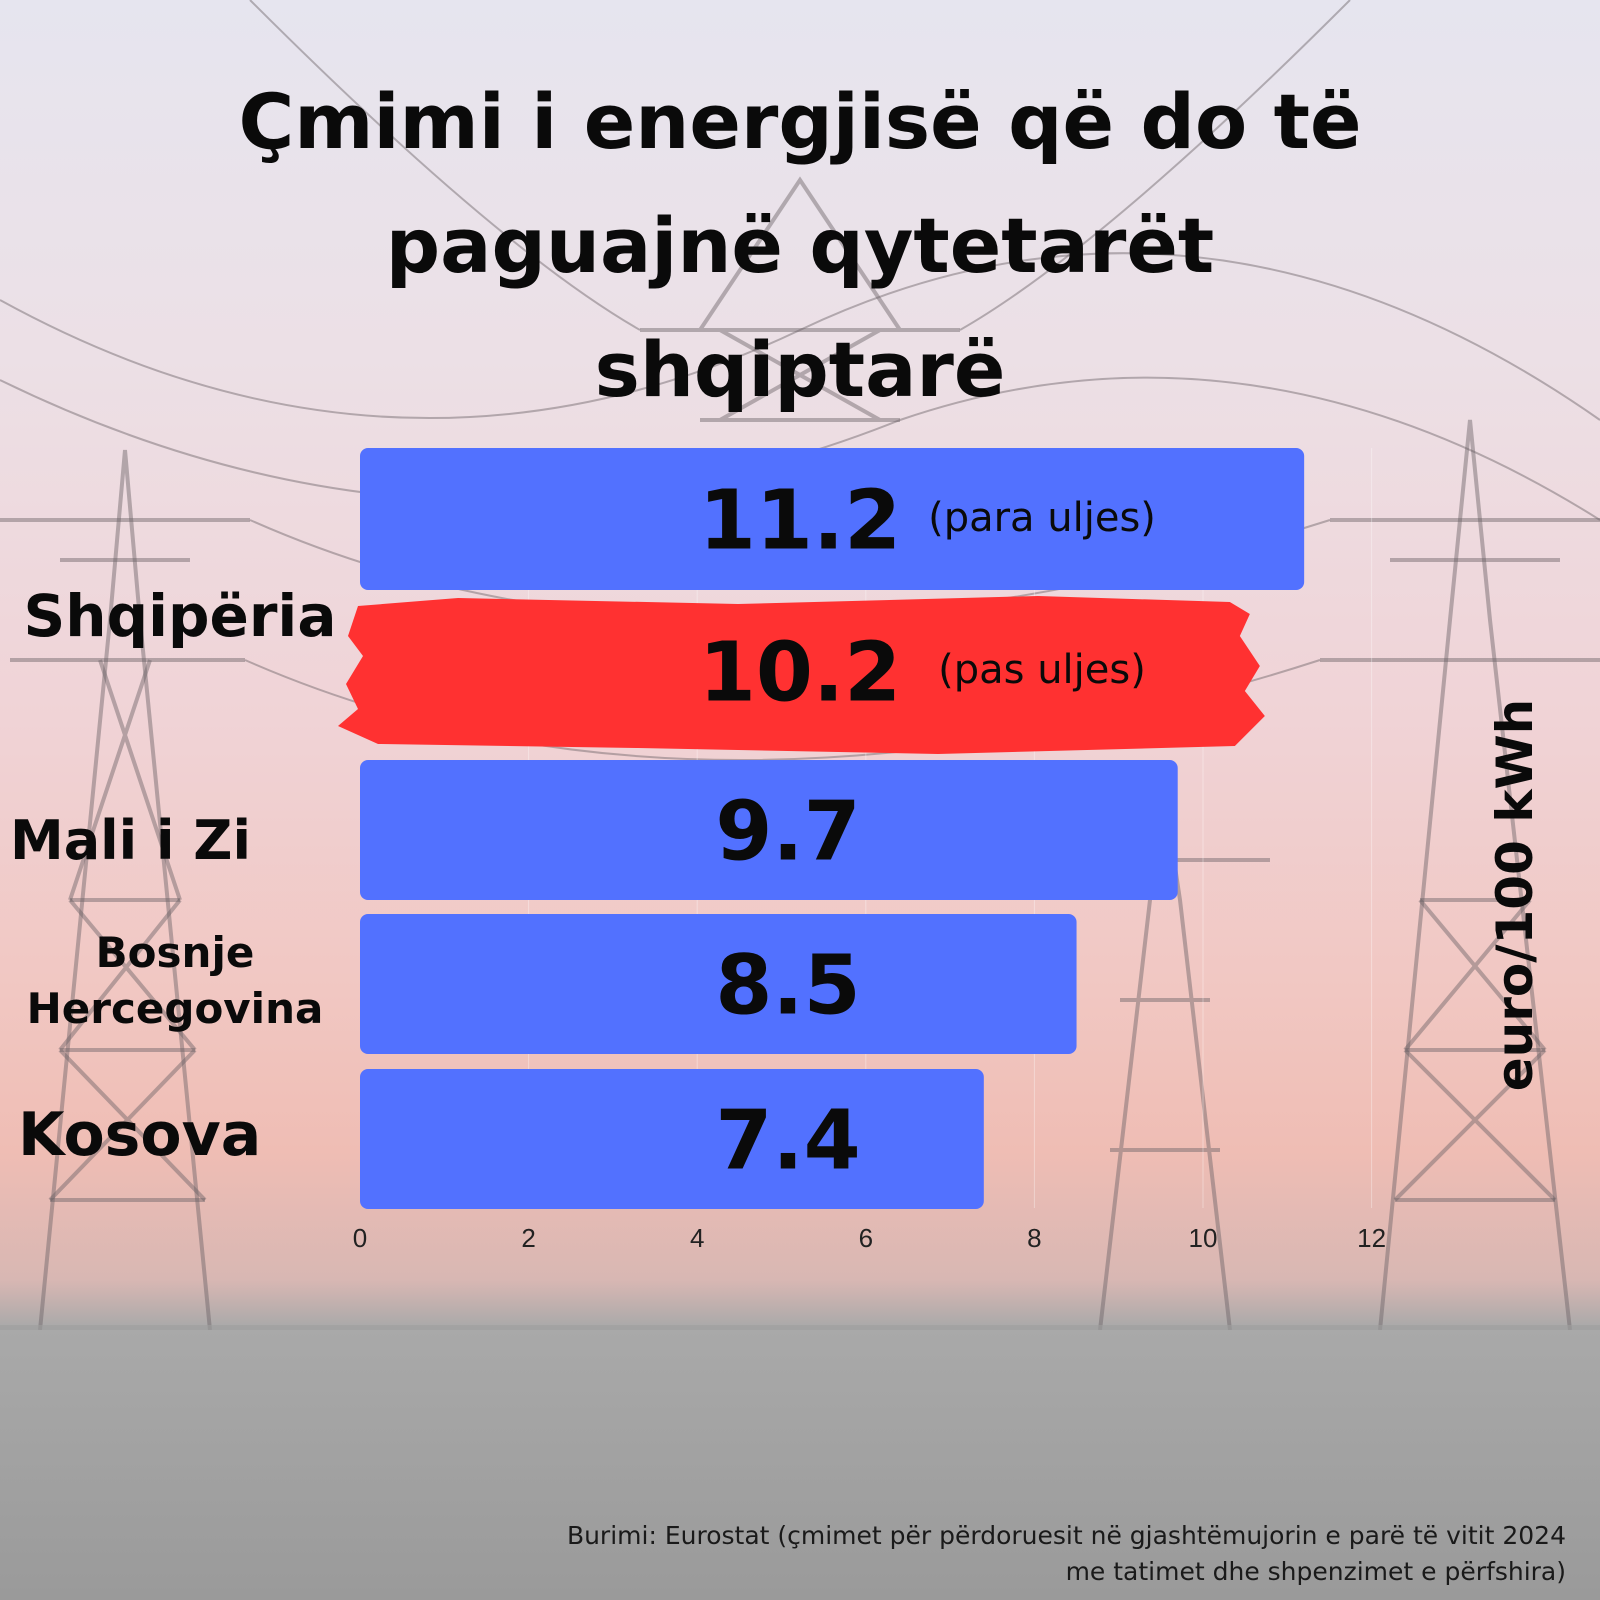  I want to click on title-line-1: Çmimi i energjisë që do të, so click(800, 121).